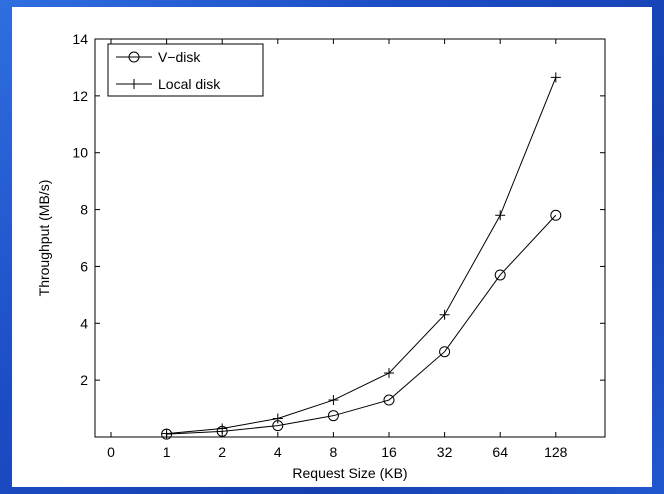  I want to click on y-tick-label: 2, so click(84, 380).